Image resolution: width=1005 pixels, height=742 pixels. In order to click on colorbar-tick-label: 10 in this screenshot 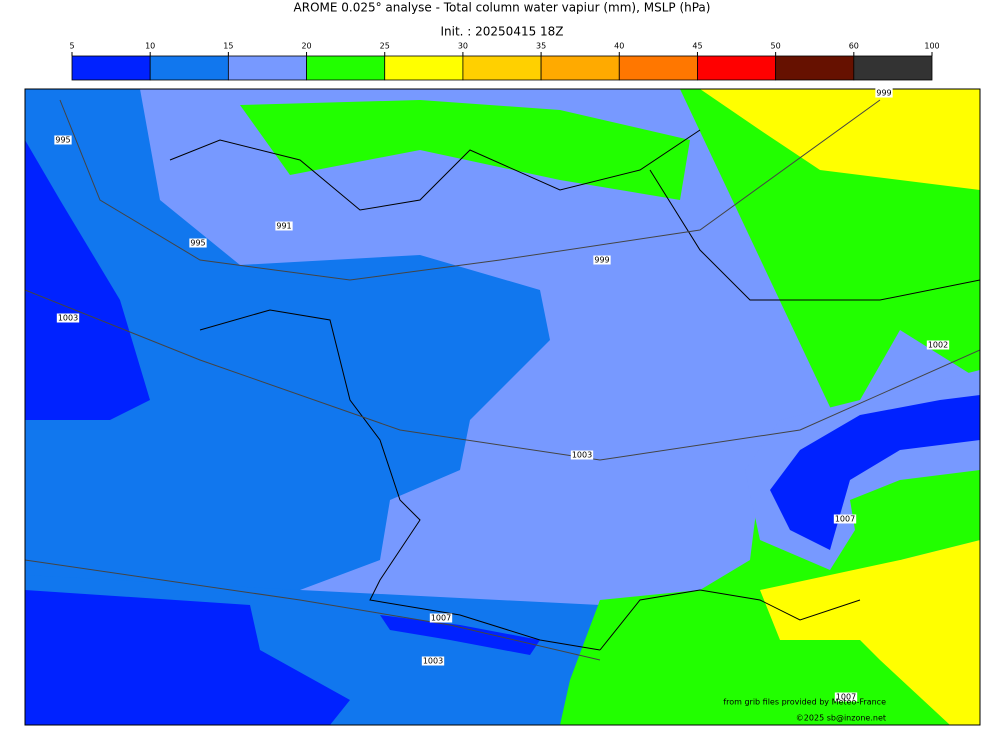, I will do `click(150, 46)`.